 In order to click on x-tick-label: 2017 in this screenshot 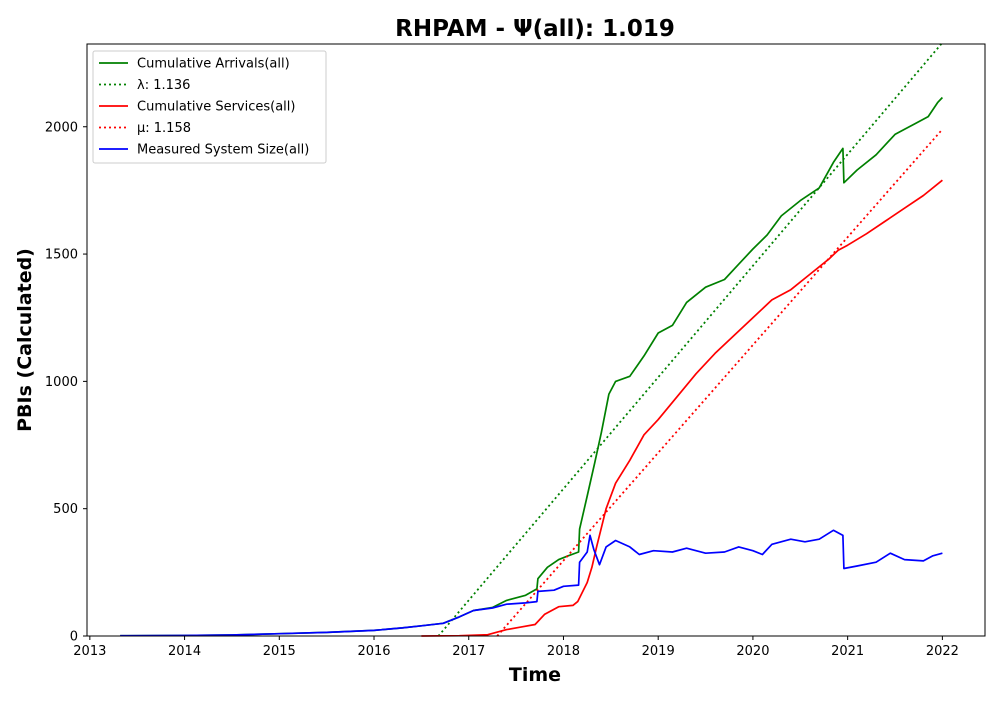, I will do `click(468, 651)`.